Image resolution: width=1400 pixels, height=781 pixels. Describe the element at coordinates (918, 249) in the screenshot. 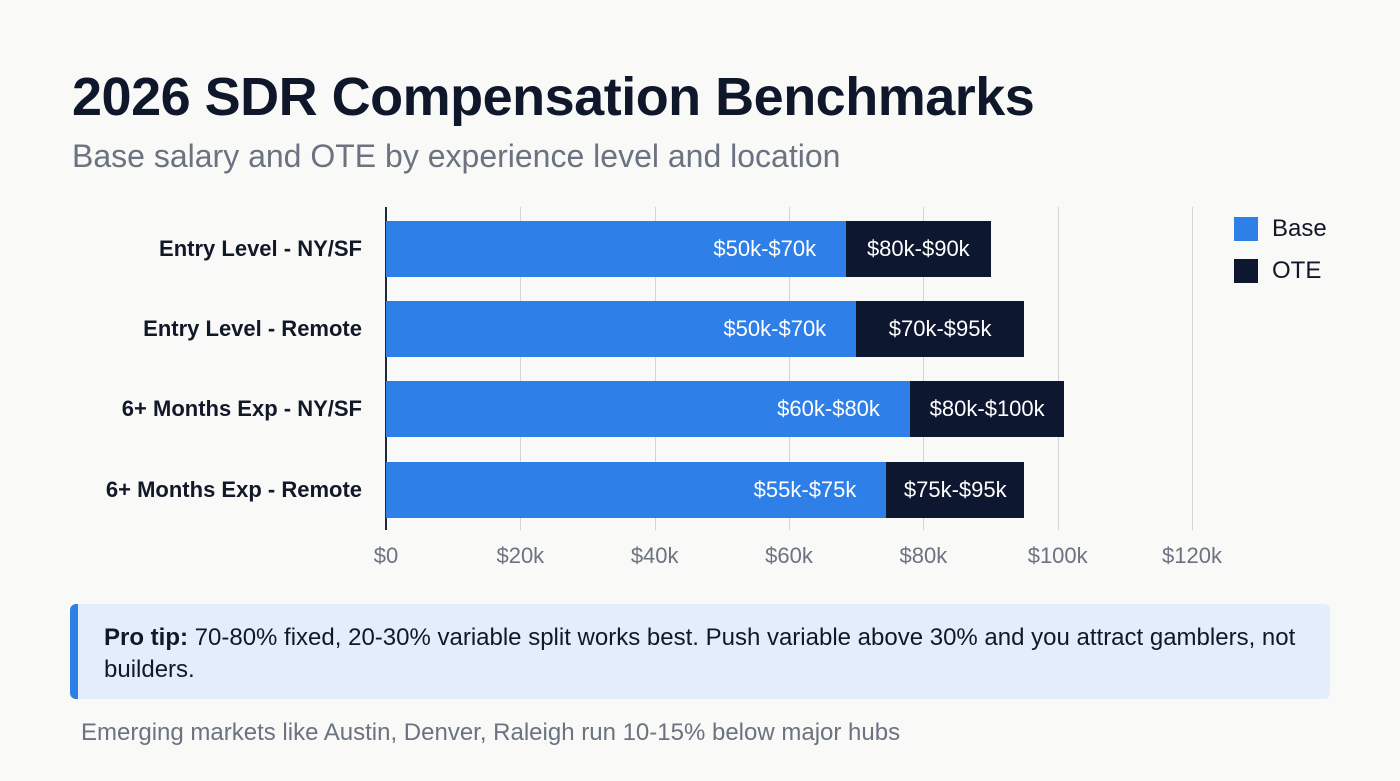

I see `bar-ote: $80k-$90k` at that location.